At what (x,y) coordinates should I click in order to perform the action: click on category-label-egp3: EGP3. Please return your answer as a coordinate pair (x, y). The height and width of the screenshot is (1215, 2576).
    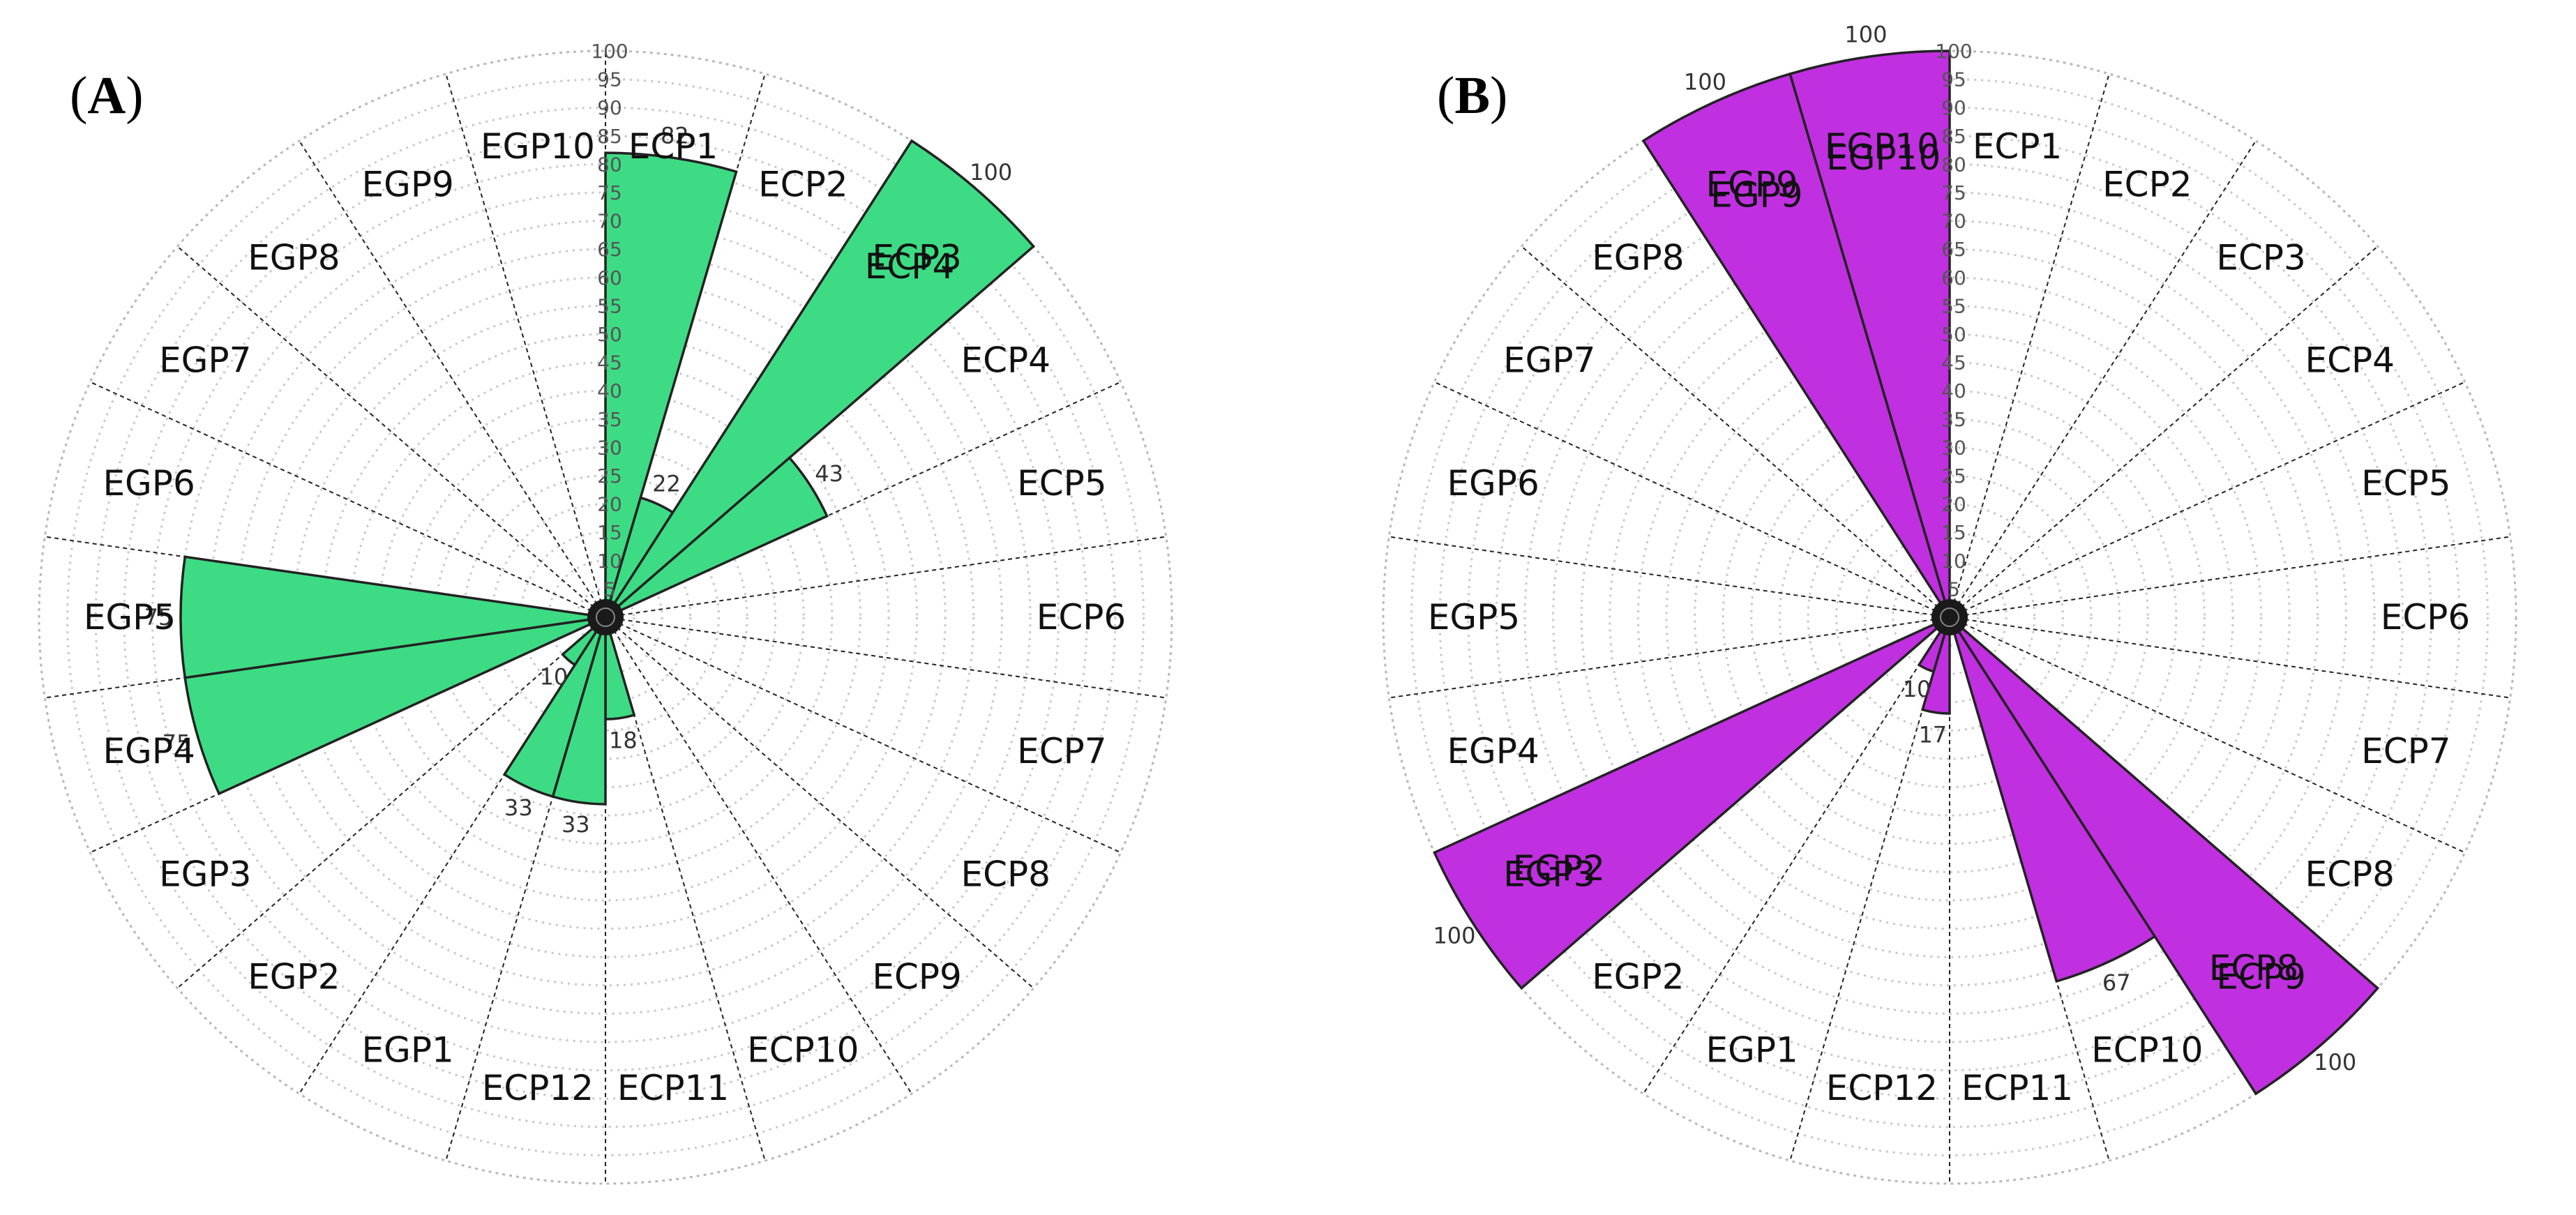
    Looking at the image, I should click on (1549, 874).